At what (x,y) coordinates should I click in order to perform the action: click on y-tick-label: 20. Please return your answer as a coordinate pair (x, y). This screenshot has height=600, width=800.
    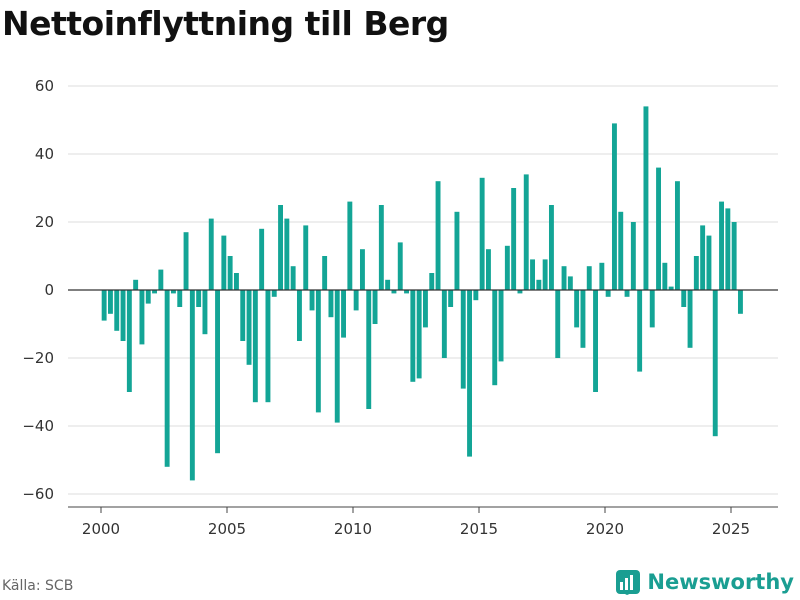
    Looking at the image, I should click on (44, 222).